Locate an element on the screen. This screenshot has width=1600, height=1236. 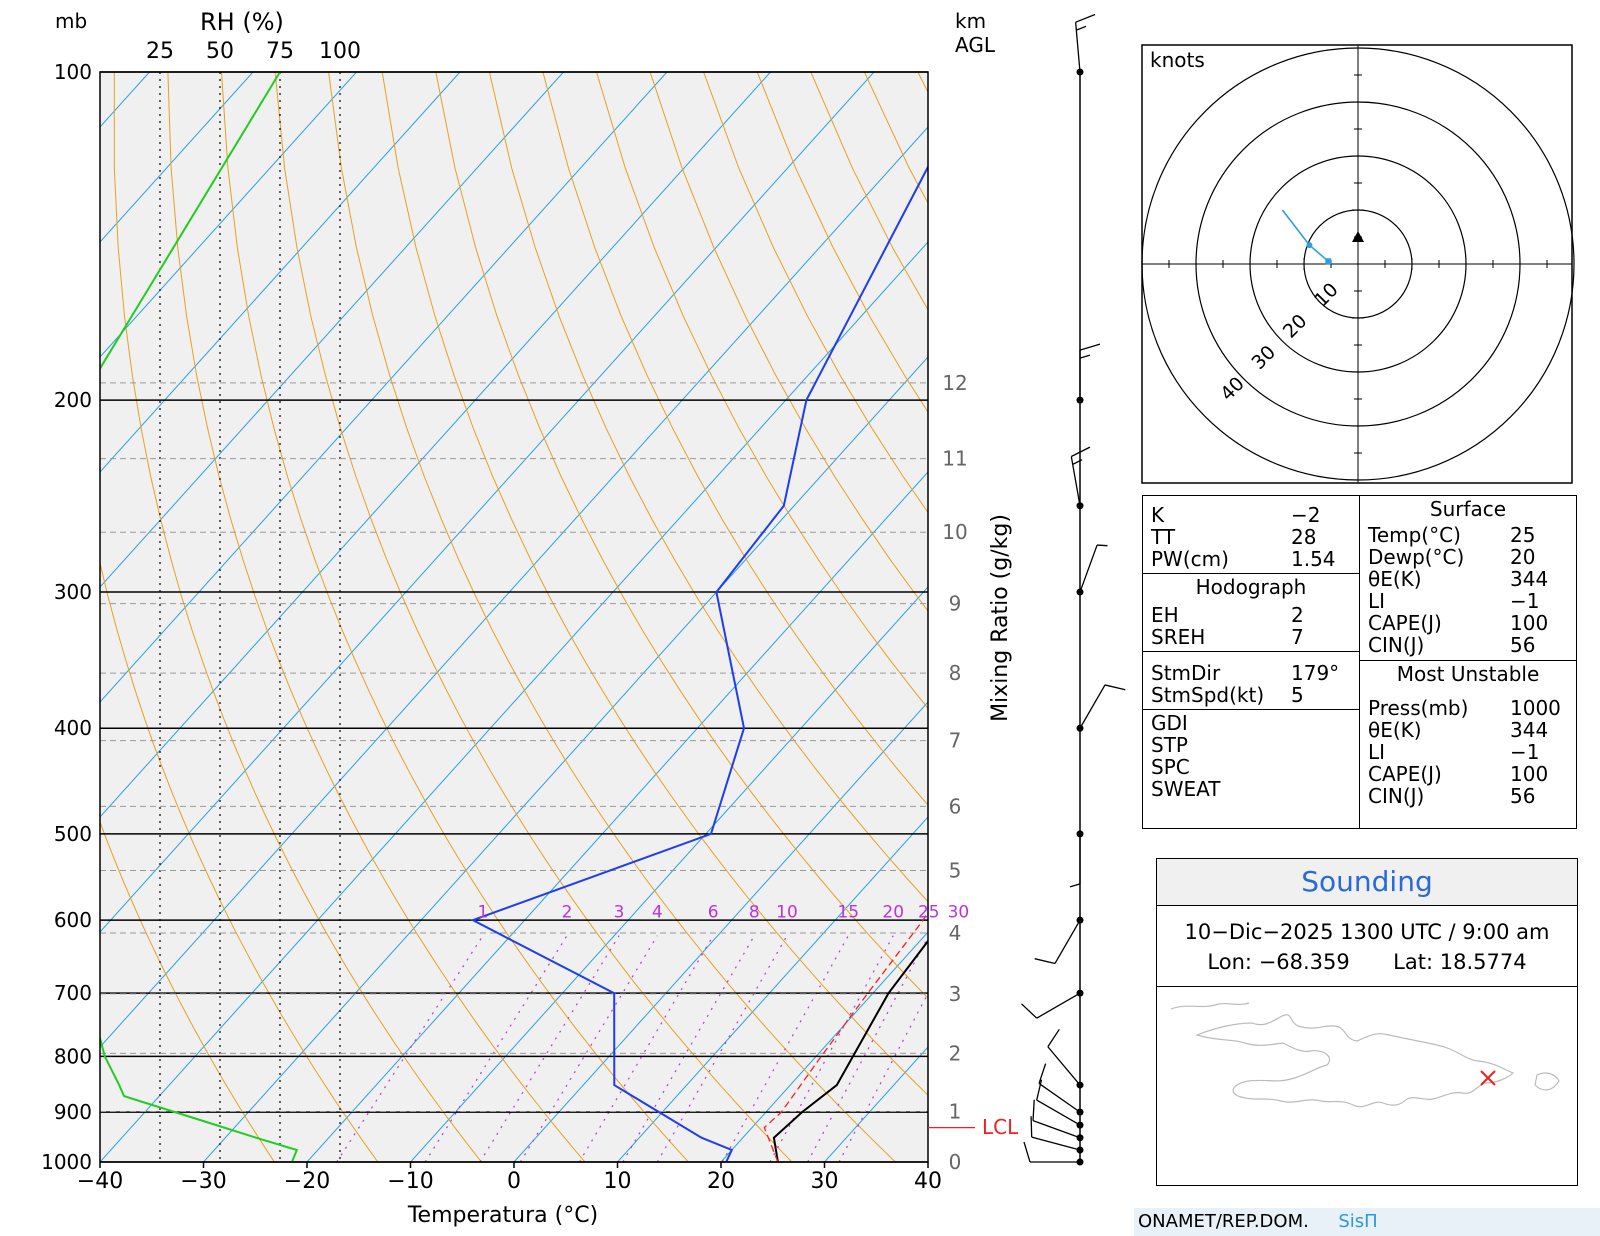
k-label: K is located at coordinates (1158, 515).